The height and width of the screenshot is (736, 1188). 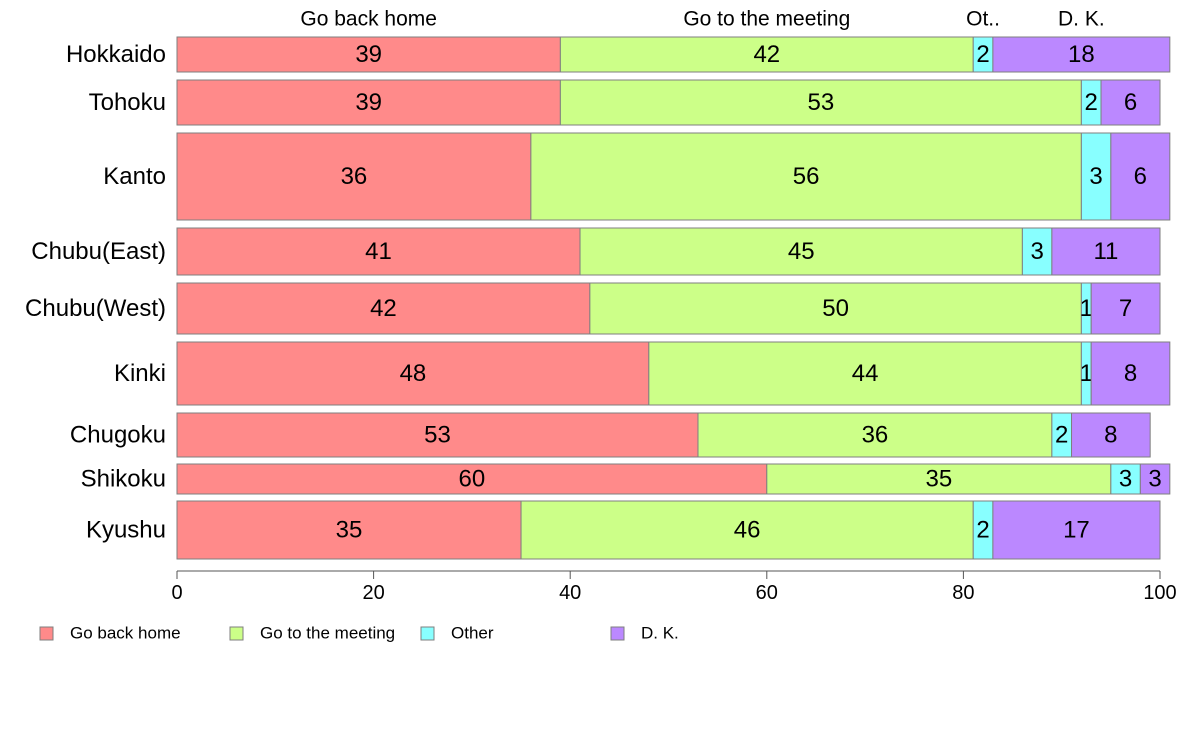 I want to click on bar-kyushu-go-back-home, so click(x=349, y=530).